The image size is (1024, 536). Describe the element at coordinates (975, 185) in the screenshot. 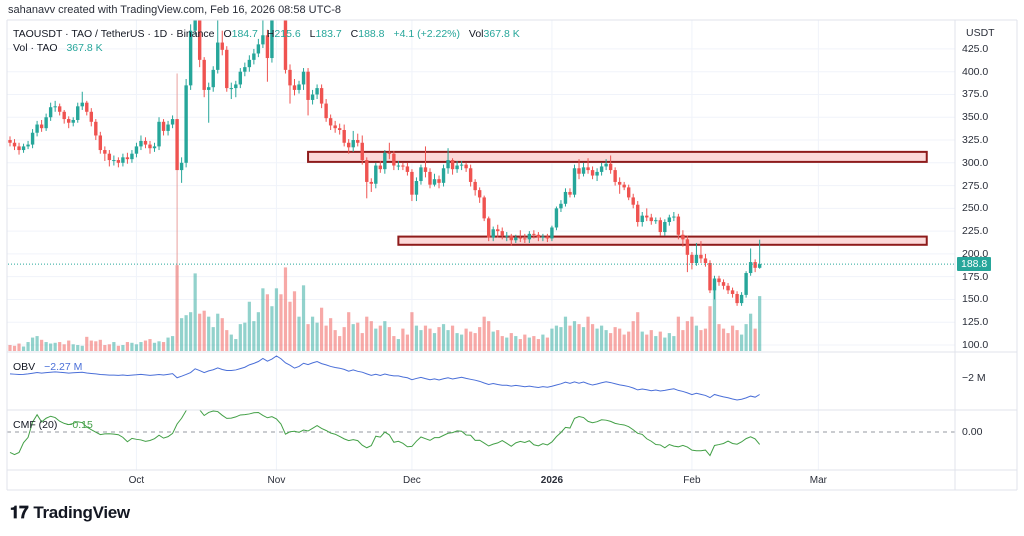

I see `price-tick: 275.0` at that location.